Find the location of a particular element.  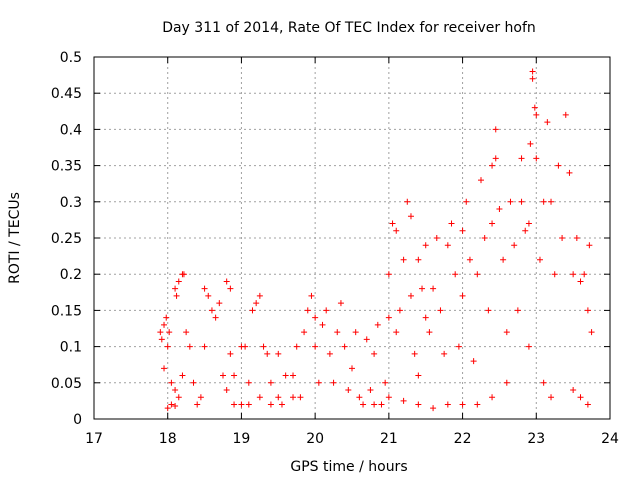

x-tick-label: 22 is located at coordinates (463, 439).